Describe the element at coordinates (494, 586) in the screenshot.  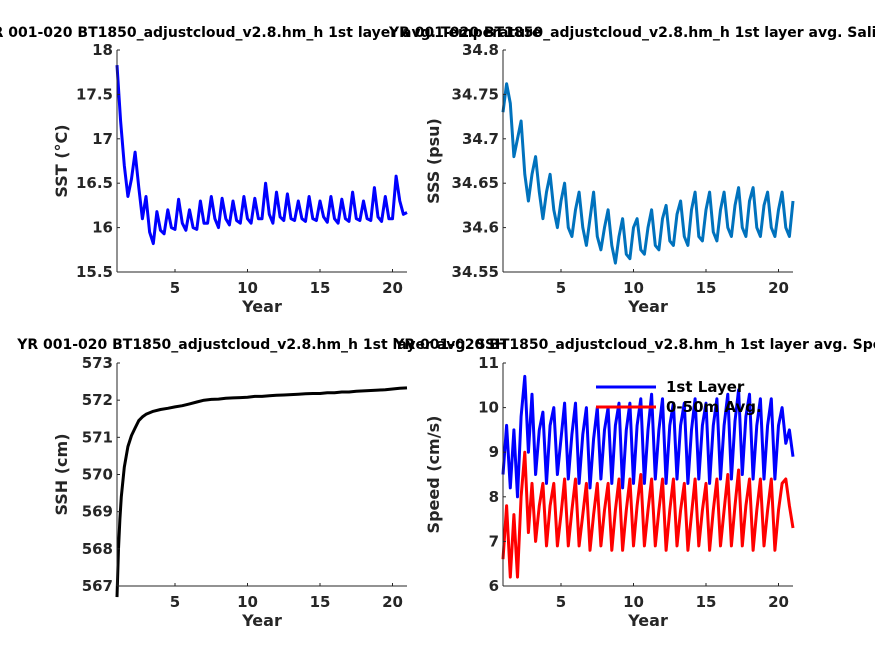
I see `y-tick-label: 6` at that location.